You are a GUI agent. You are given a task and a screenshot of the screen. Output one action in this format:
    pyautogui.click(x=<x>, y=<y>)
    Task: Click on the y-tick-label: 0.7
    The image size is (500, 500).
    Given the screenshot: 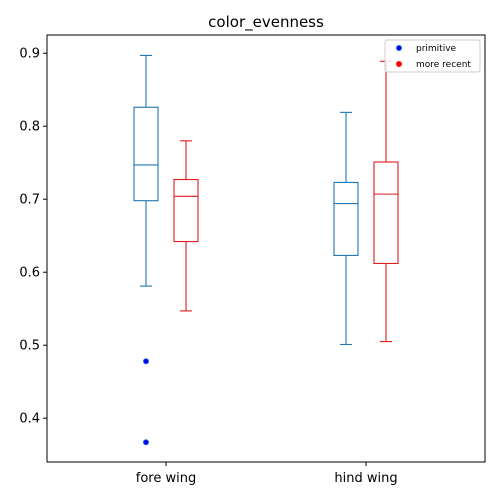 What is the action you would take?
    pyautogui.click(x=29, y=200)
    